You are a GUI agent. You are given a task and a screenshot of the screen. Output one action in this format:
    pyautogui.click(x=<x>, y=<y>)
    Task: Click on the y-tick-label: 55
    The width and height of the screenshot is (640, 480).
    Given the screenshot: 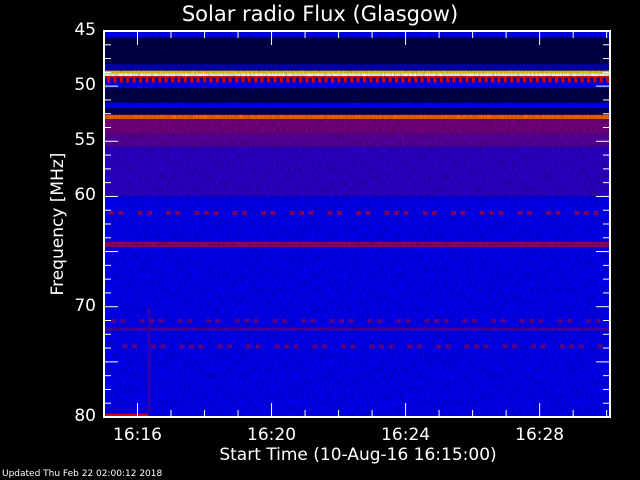 What is the action you would take?
    pyautogui.click(x=85, y=140)
    